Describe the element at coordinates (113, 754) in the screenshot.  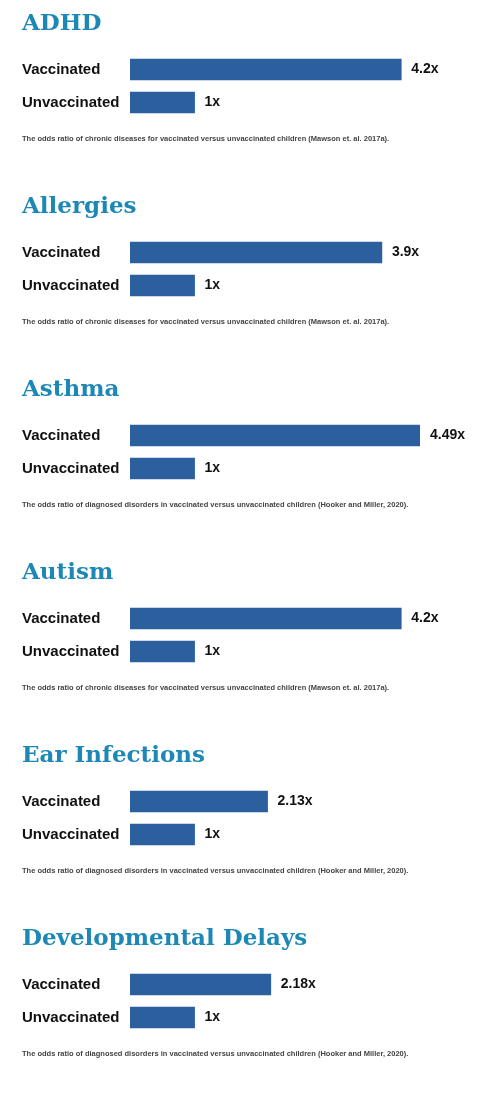
I see `chart-title: Ear Infections` at that location.